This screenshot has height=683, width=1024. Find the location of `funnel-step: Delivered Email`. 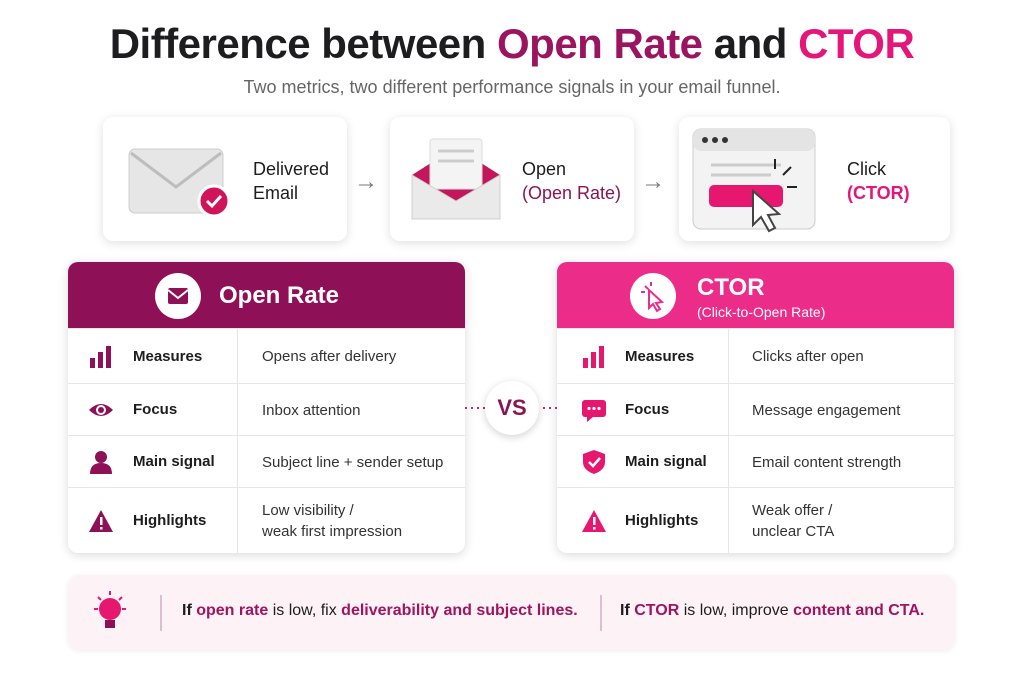

funnel-step: Delivered Email is located at coordinates (225, 179).